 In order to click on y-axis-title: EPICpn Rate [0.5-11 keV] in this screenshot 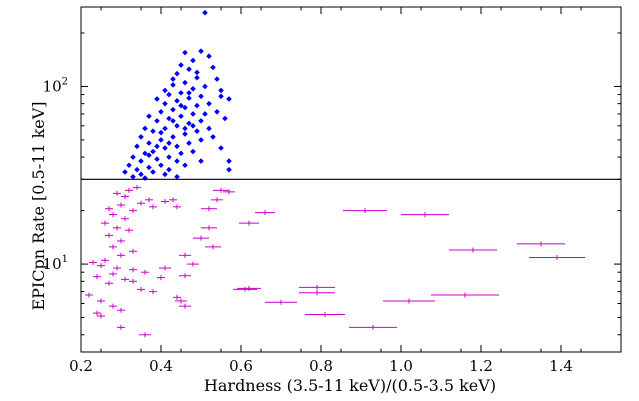, I will do `click(38, 205)`.